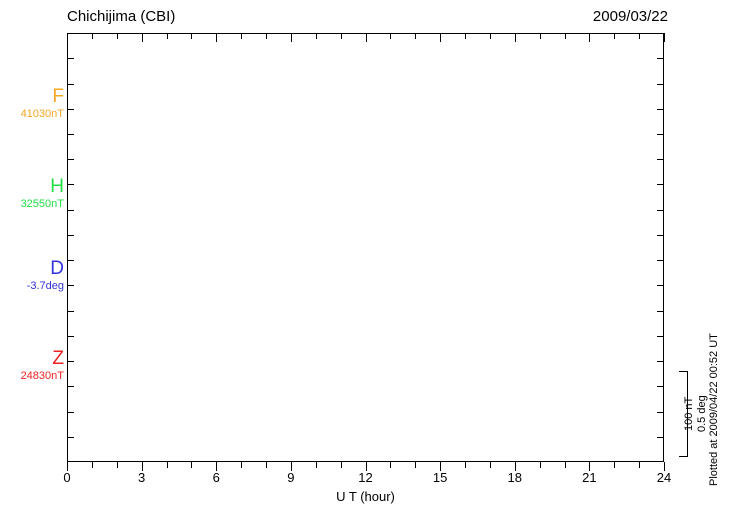 The height and width of the screenshot is (520, 730). Describe the element at coordinates (42, 376) in the screenshot. I see `component-value-z: 24830nT` at that location.